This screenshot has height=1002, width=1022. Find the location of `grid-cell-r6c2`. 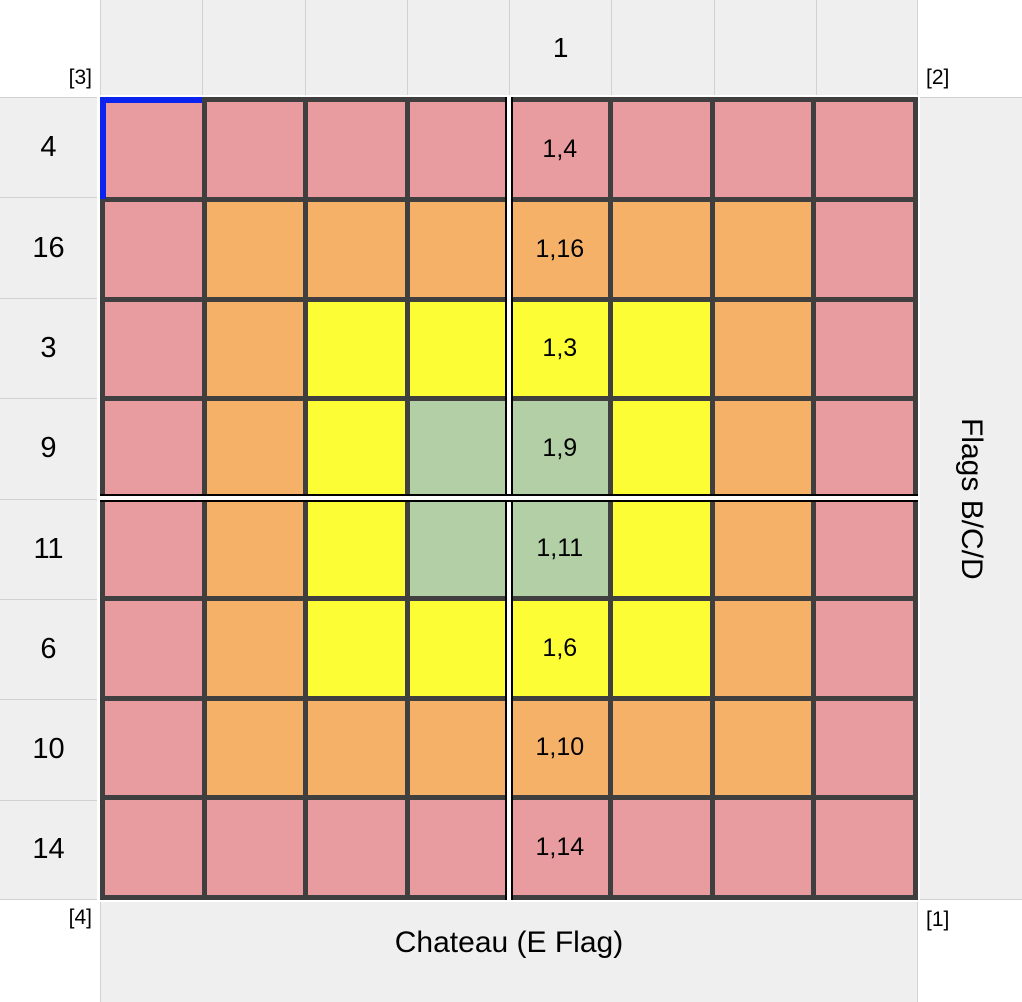

grid-cell-r6c2 is located at coordinates (255, 648).